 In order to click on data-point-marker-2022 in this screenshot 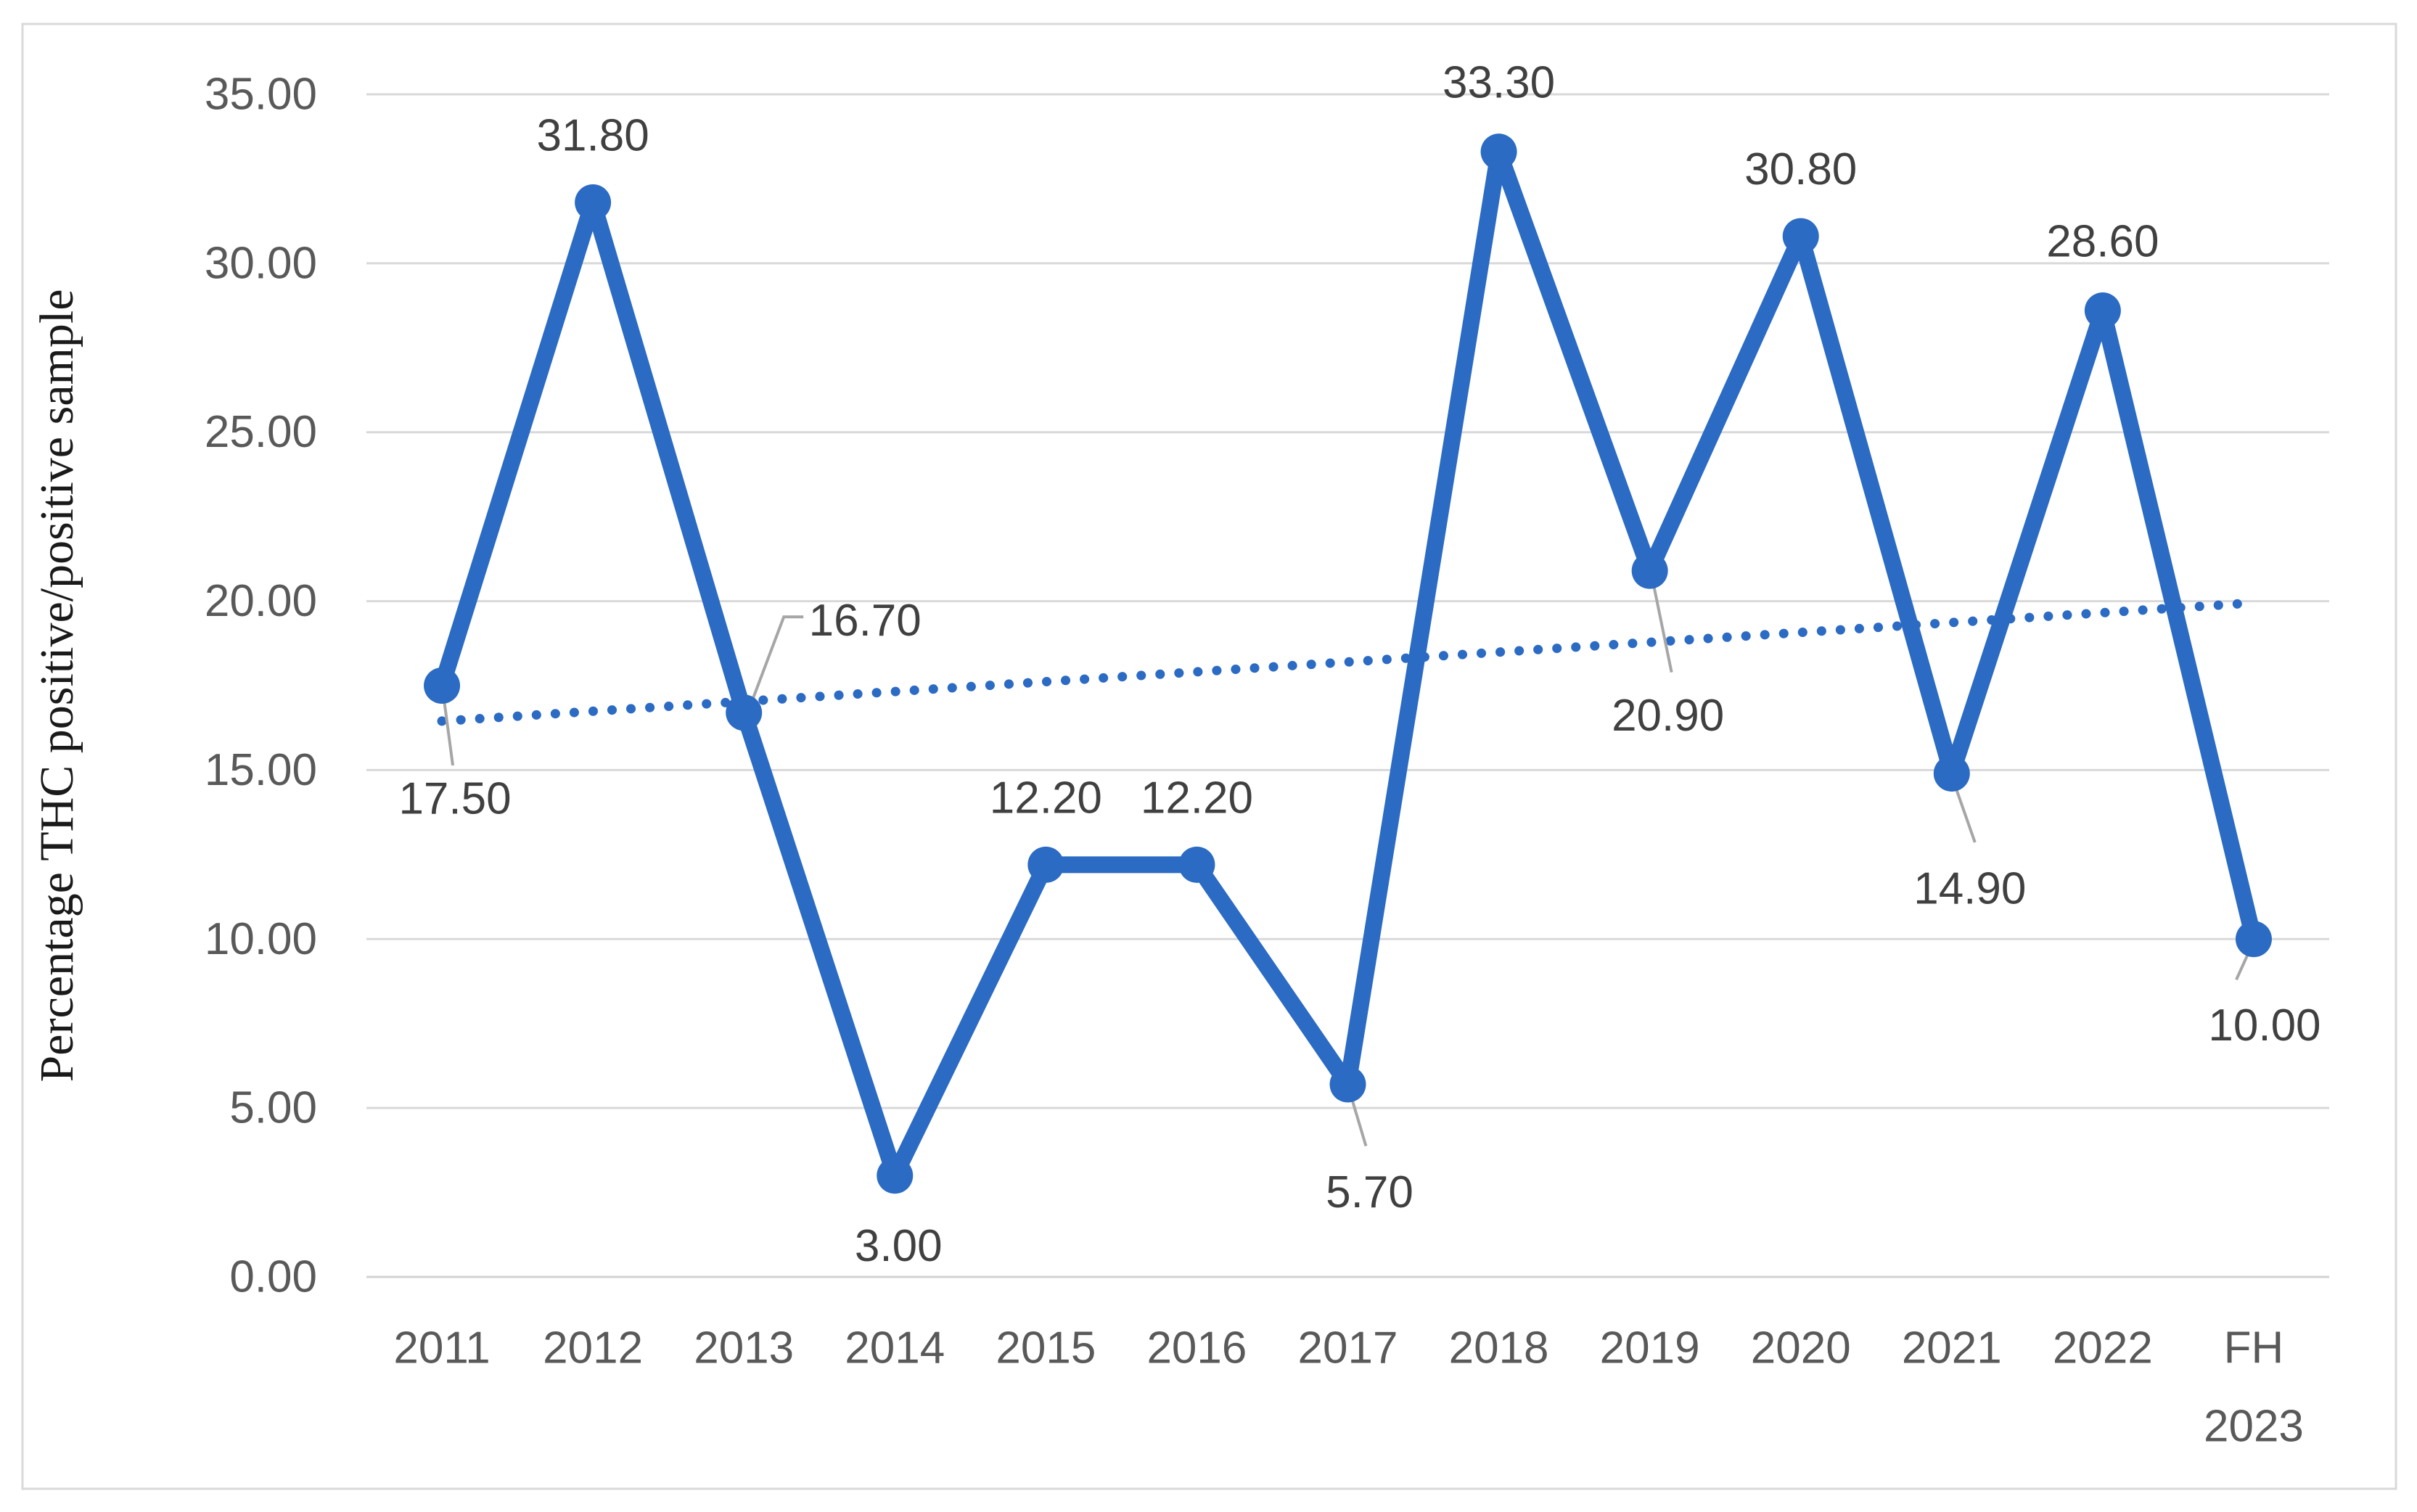, I will do `click(2102, 310)`.